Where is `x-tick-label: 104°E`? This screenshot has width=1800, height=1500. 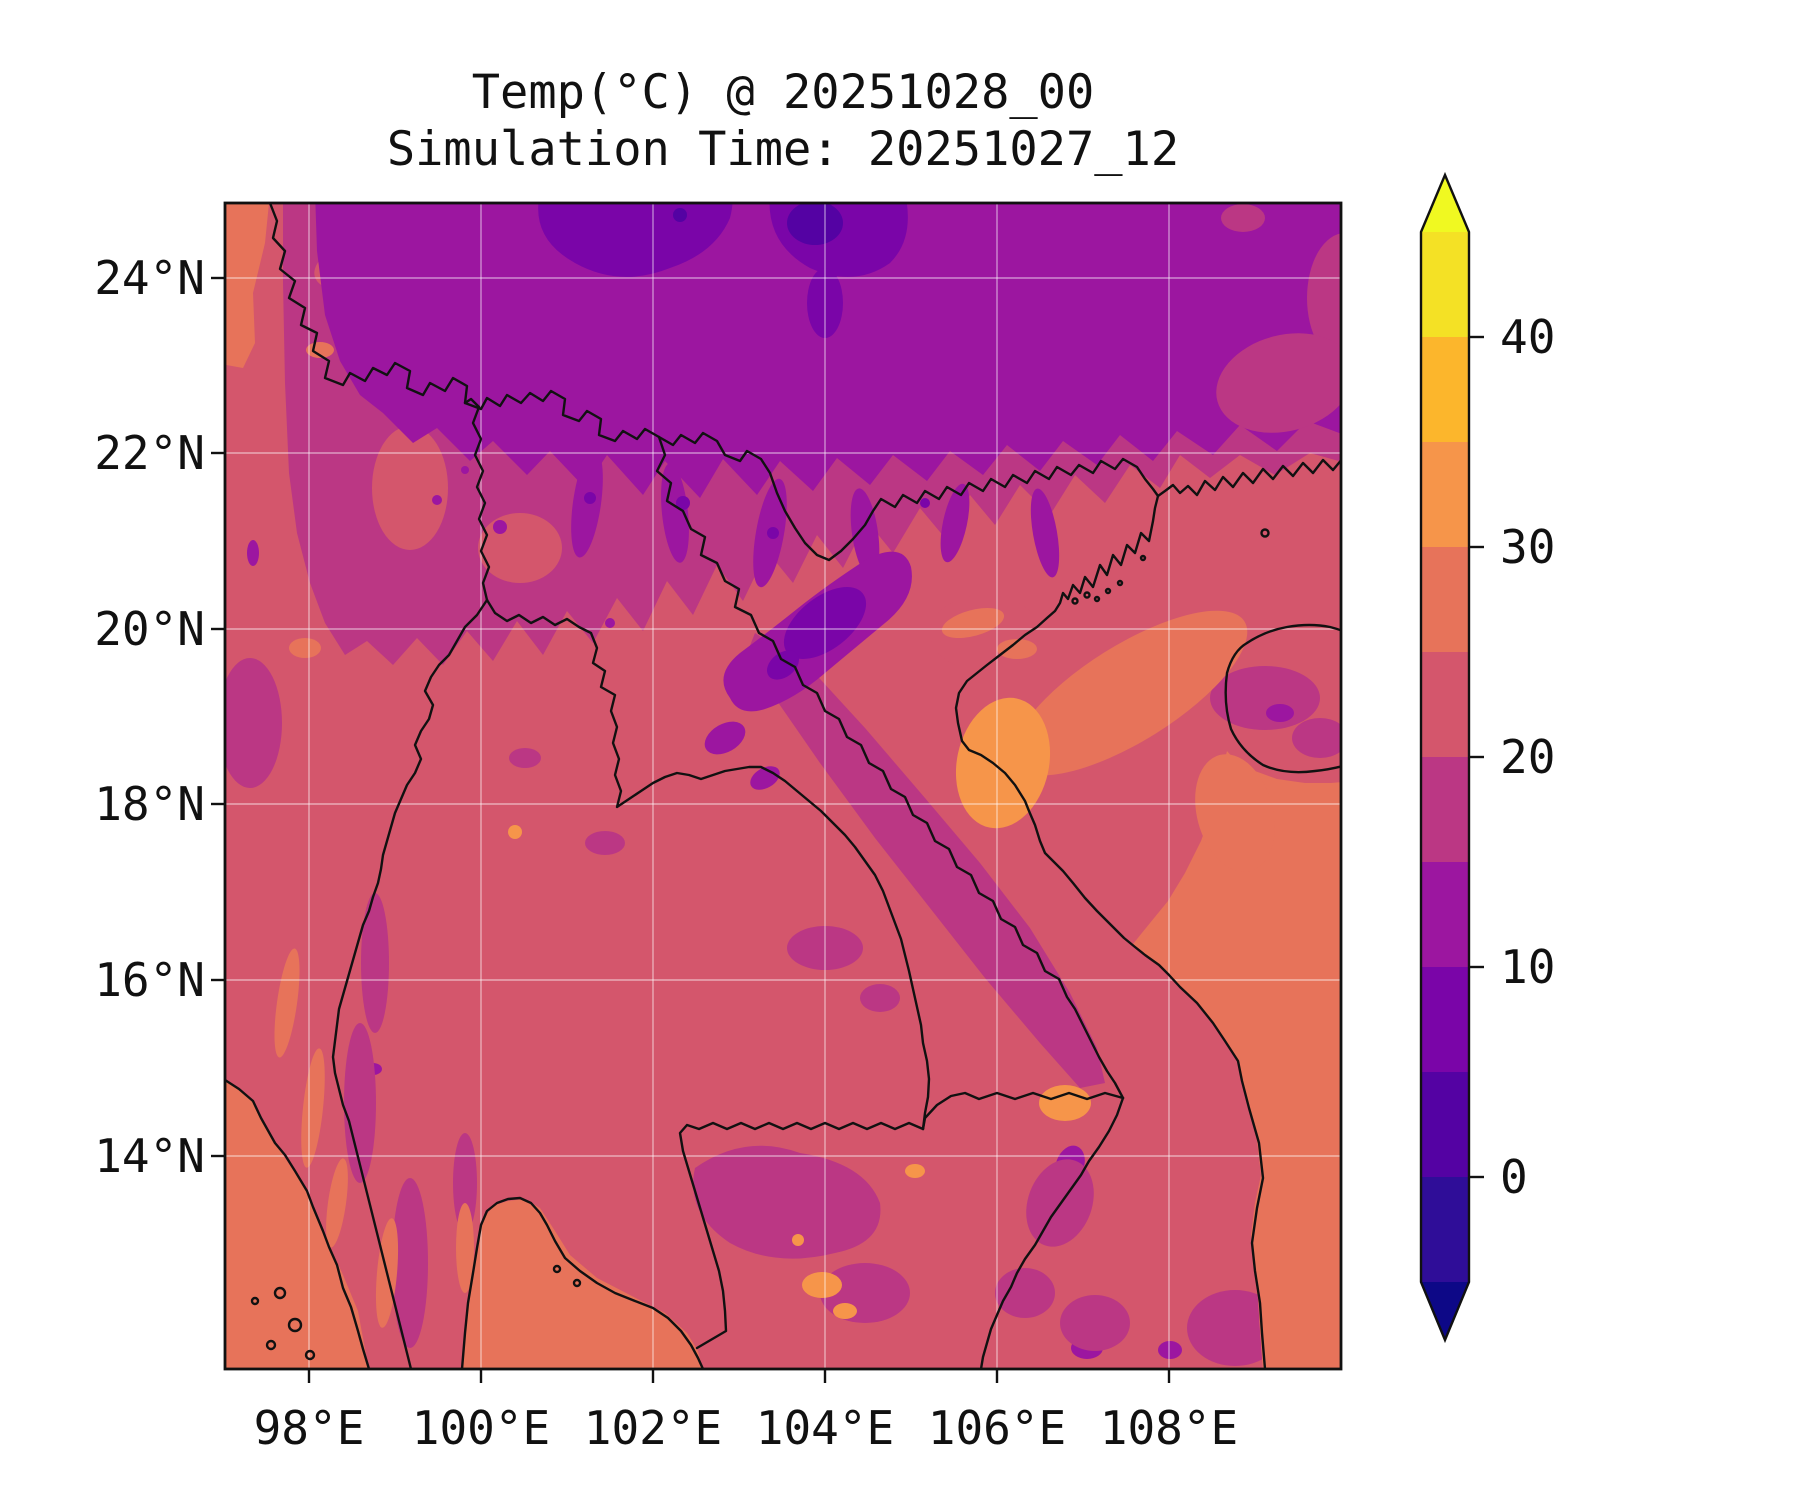
x-tick-label: 104°E is located at coordinates (825, 1428).